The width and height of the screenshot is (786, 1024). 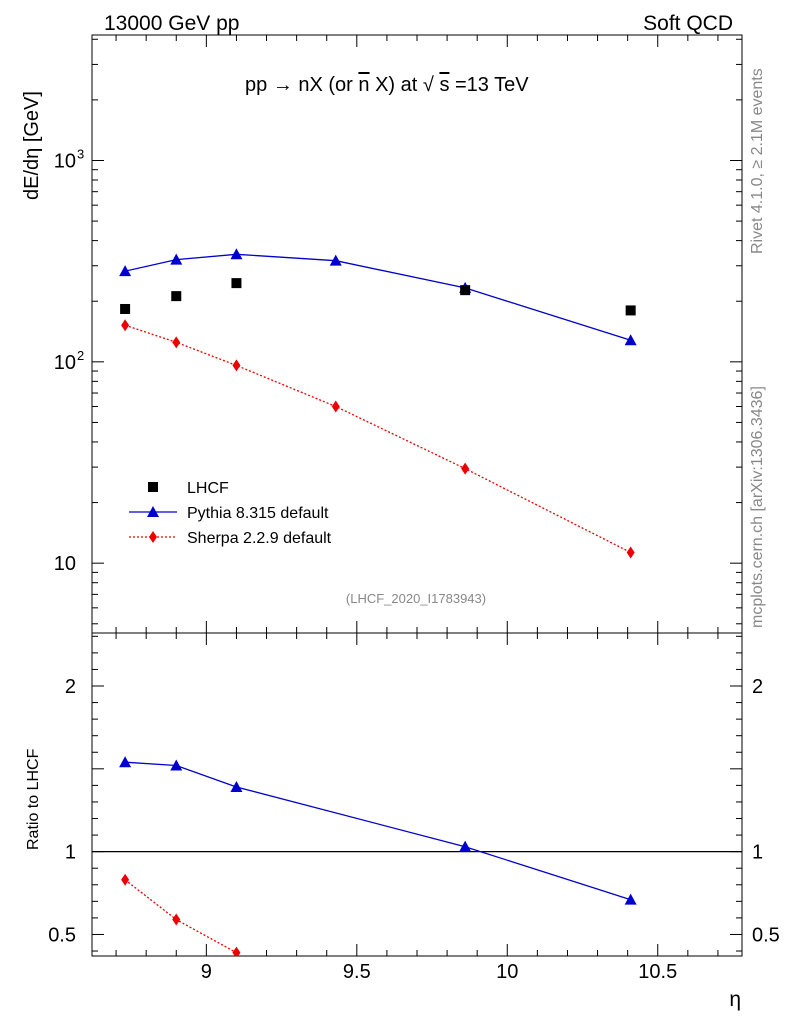 What do you see at coordinates (80, 153) in the screenshot?
I see `main-ytick-exponent: 3` at bounding box center [80, 153].